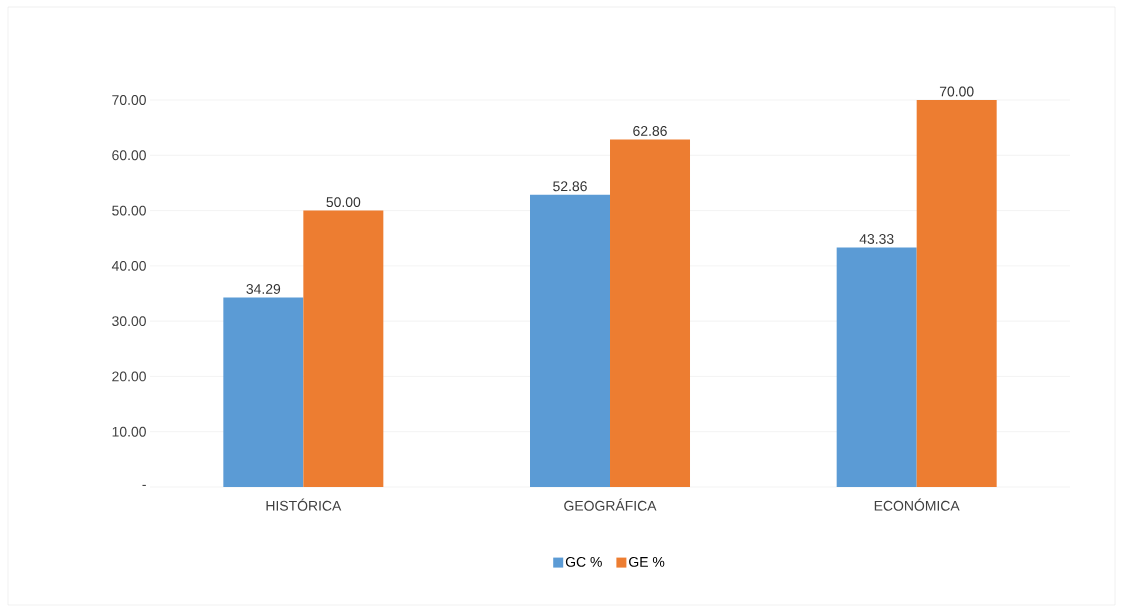  I want to click on y-tick-label: 50.00, so click(129, 210).